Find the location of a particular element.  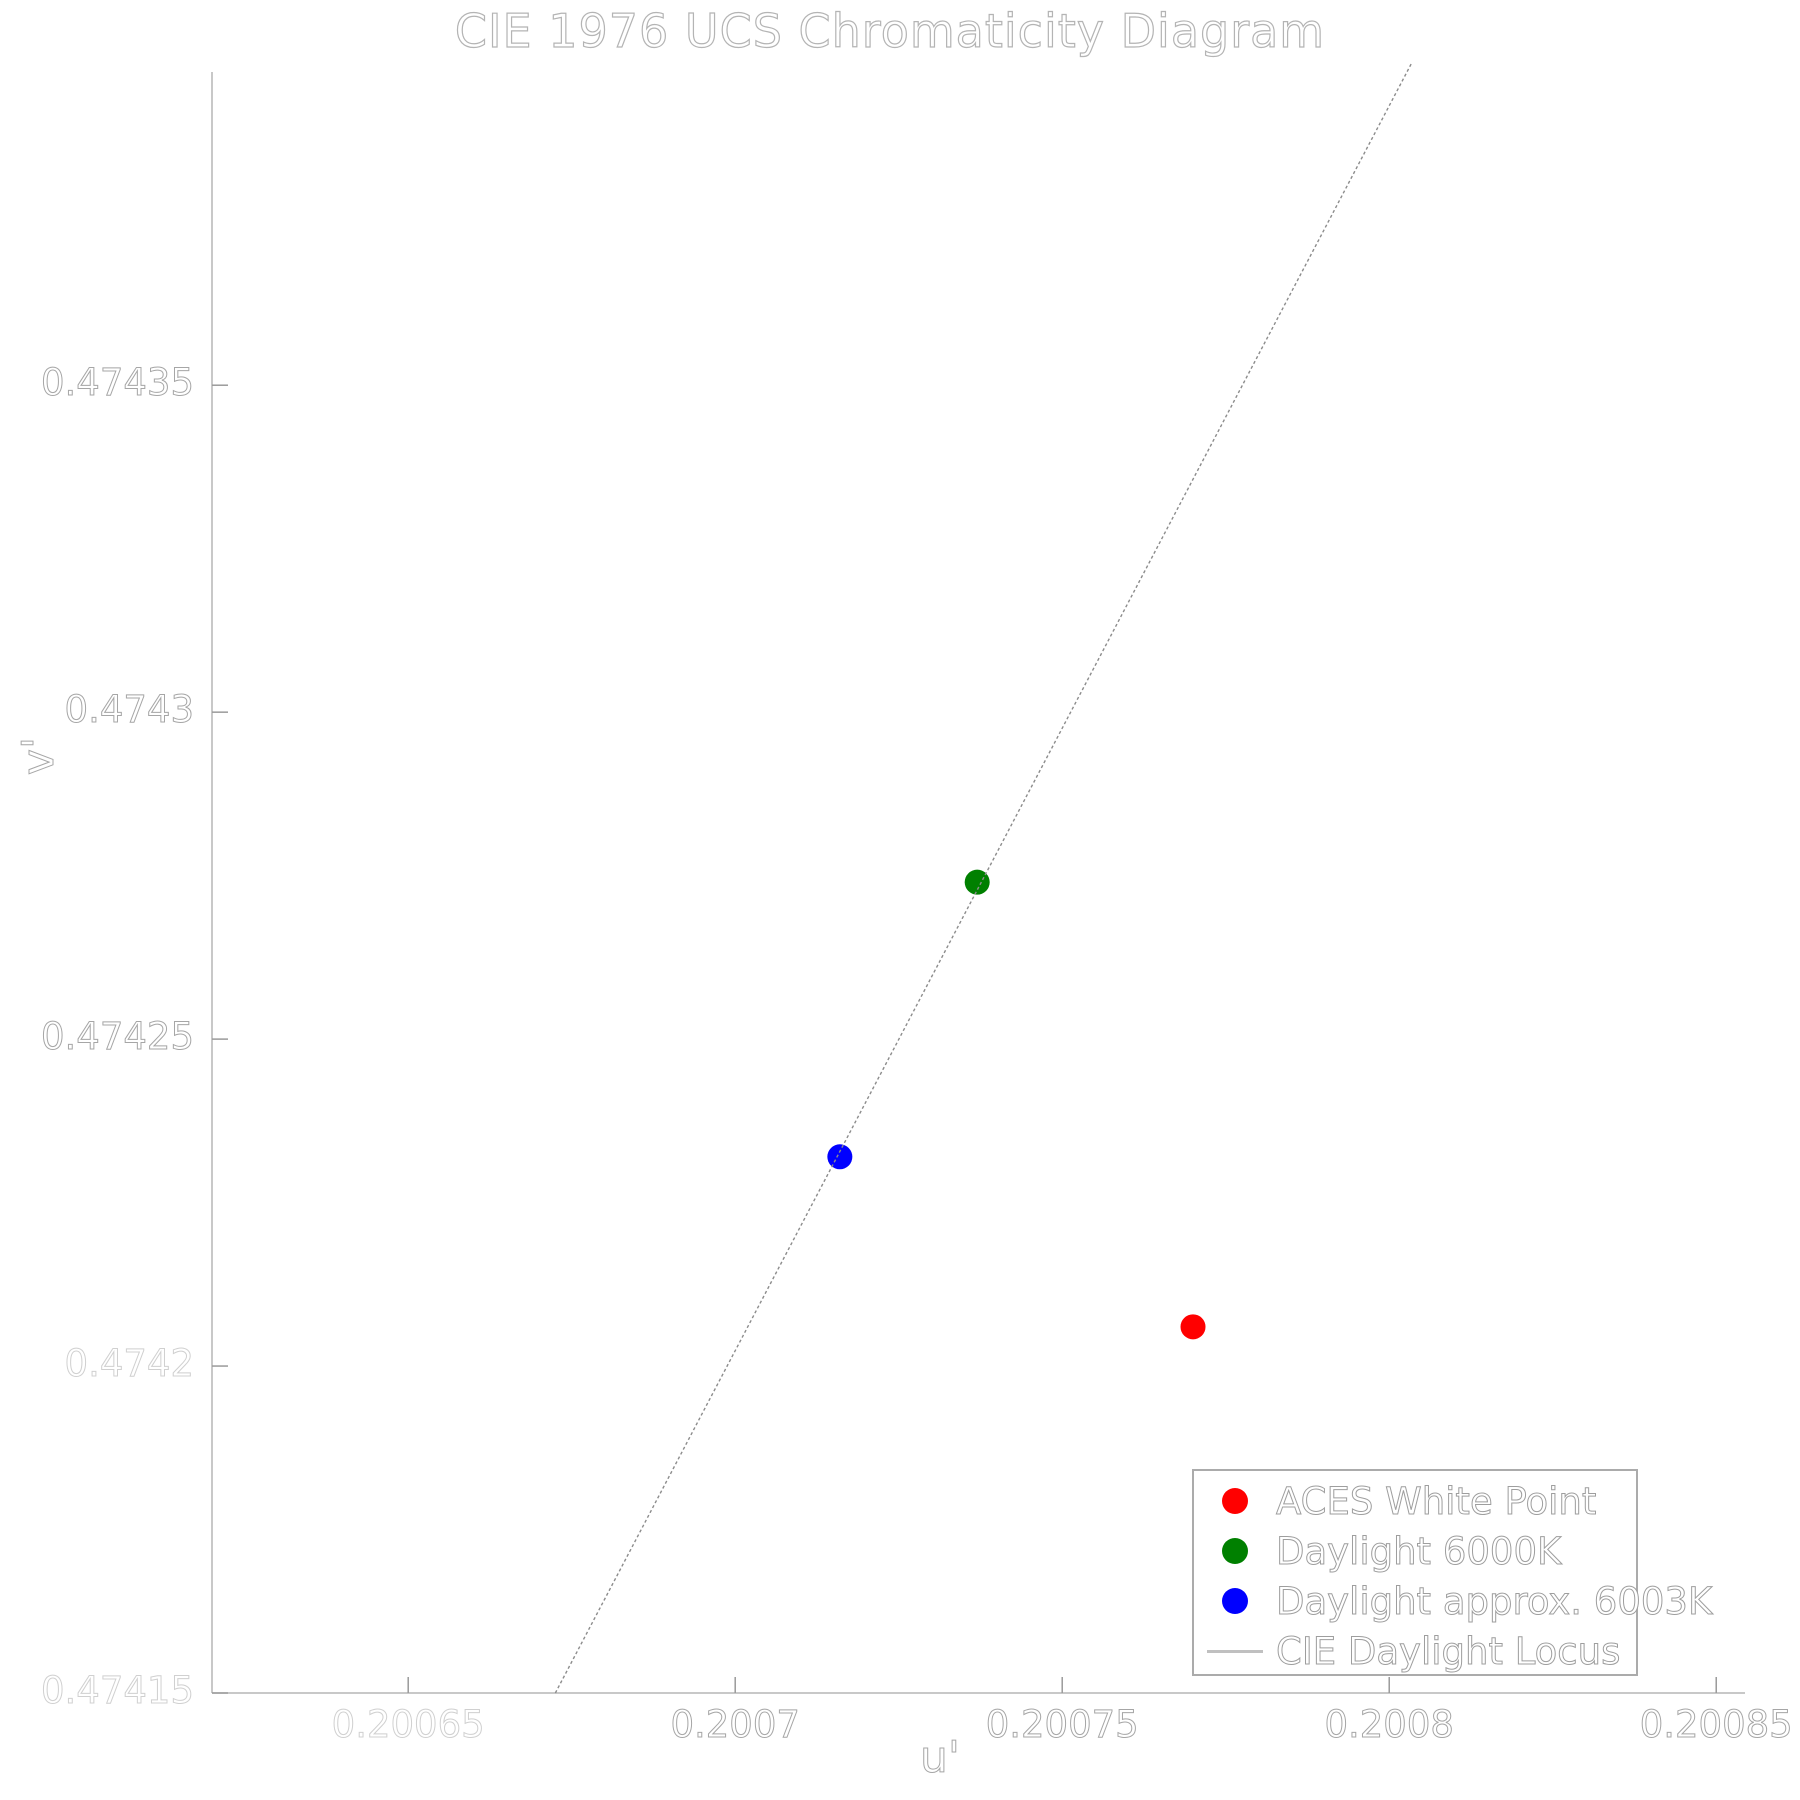

y-tick-label: 0.47435 is located at coordinates (117, 383).